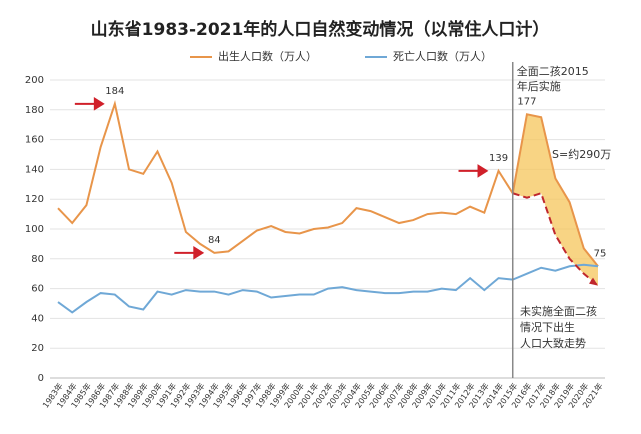 The image size is (641, 434). I want to click on annotation: 未实施全面二孩, so click(558, 311).